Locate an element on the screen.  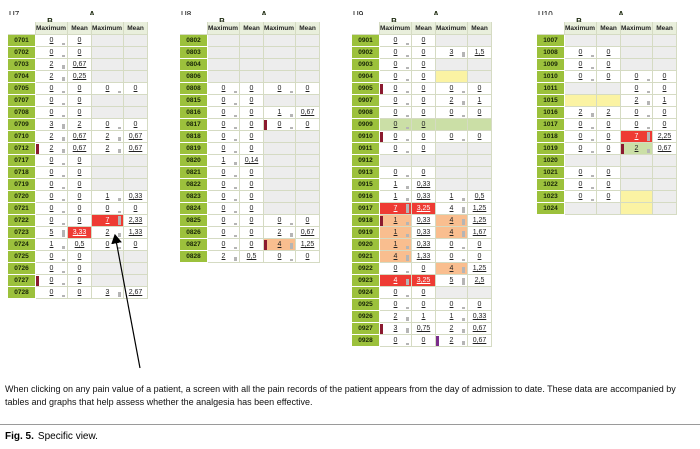
patient-row-label: 0701 is located at coordinates (22, 41).